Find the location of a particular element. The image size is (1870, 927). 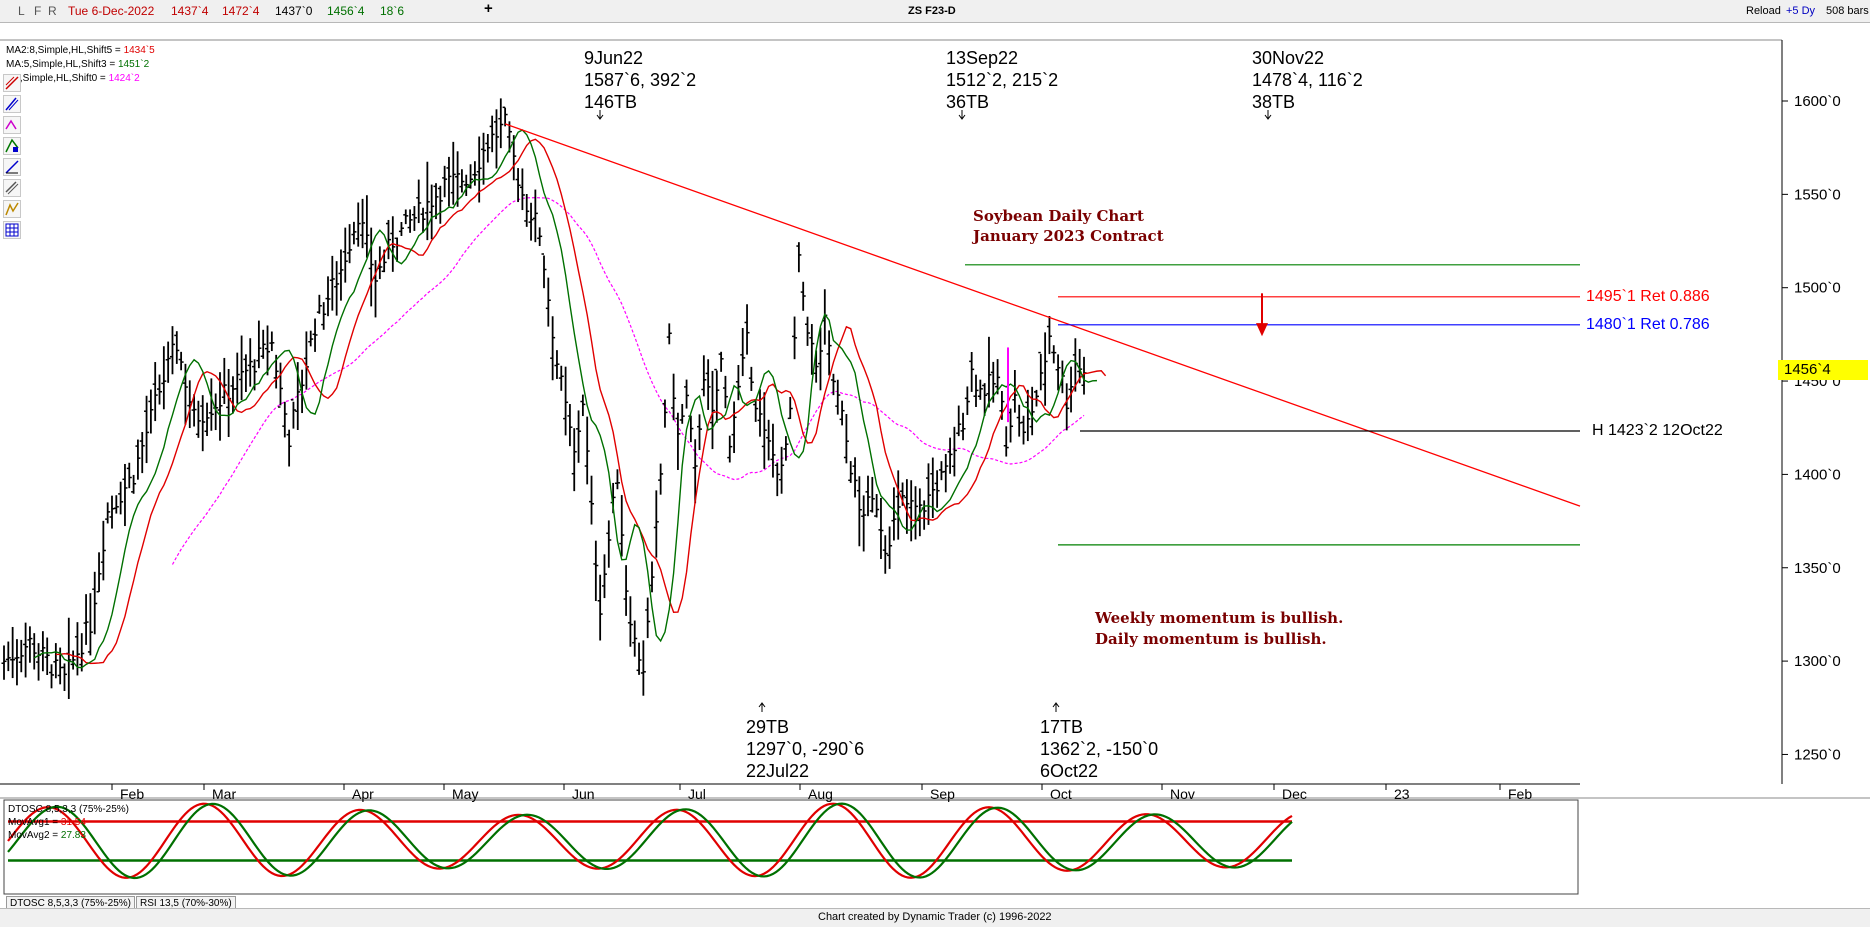

bar-open: 1437`4 is located at coordinates (190, 11).